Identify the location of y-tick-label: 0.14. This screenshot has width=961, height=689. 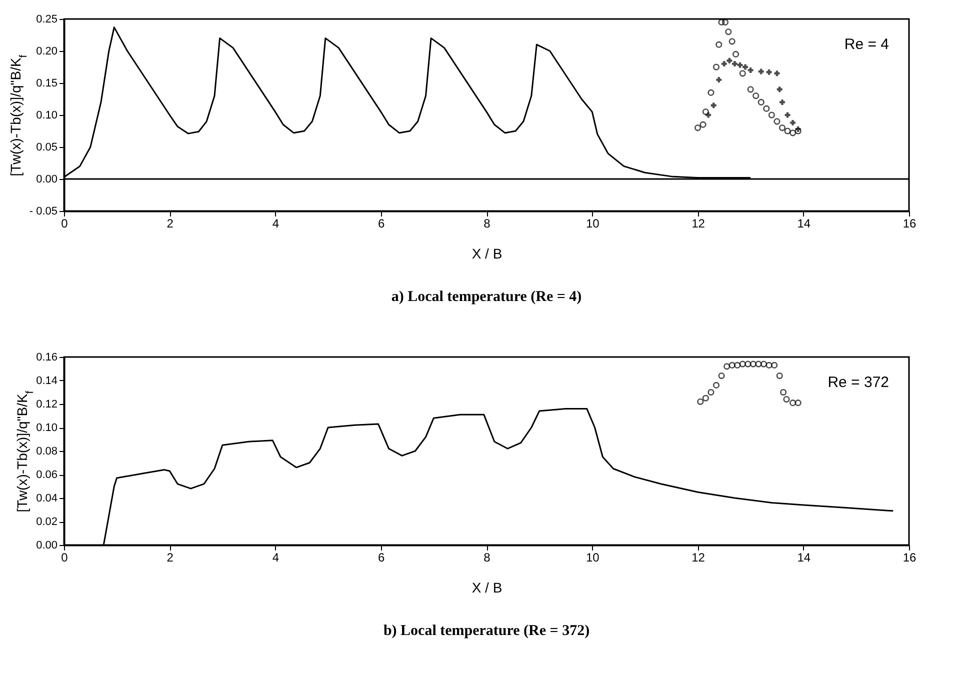
(47, 381).